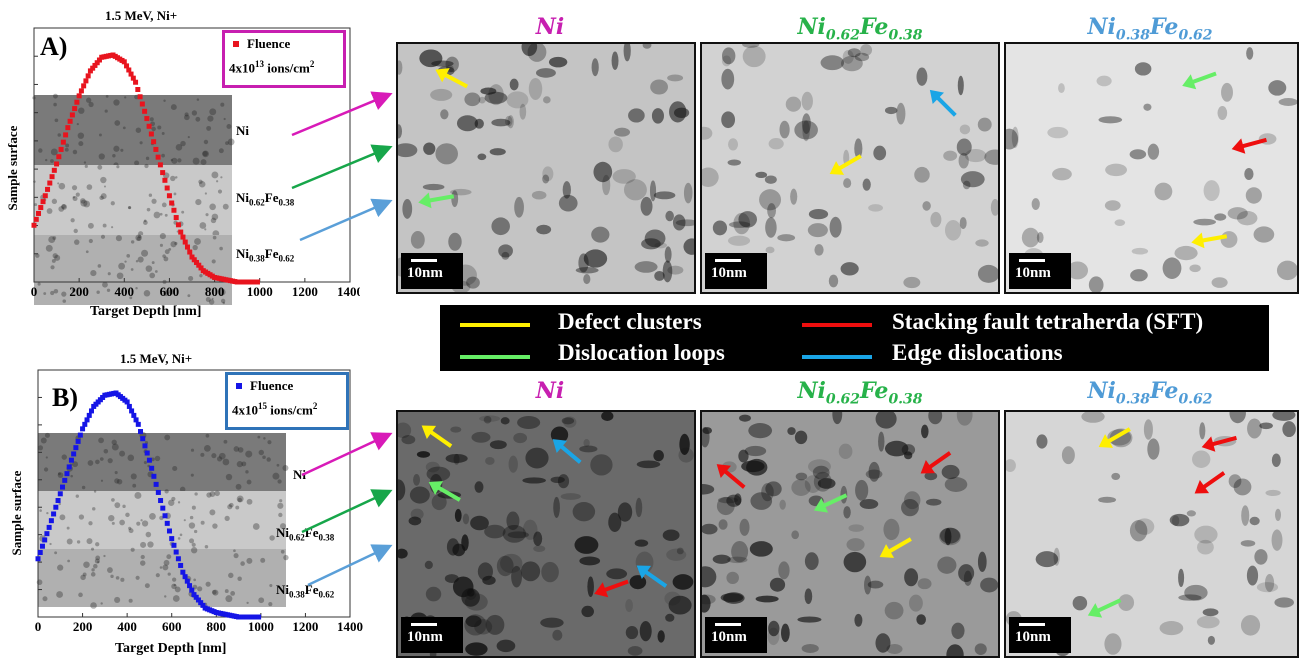  Describe the element at coordinates (345, 512) in the screenshot. I see `pointer-arrow-nife62-b` at that location.